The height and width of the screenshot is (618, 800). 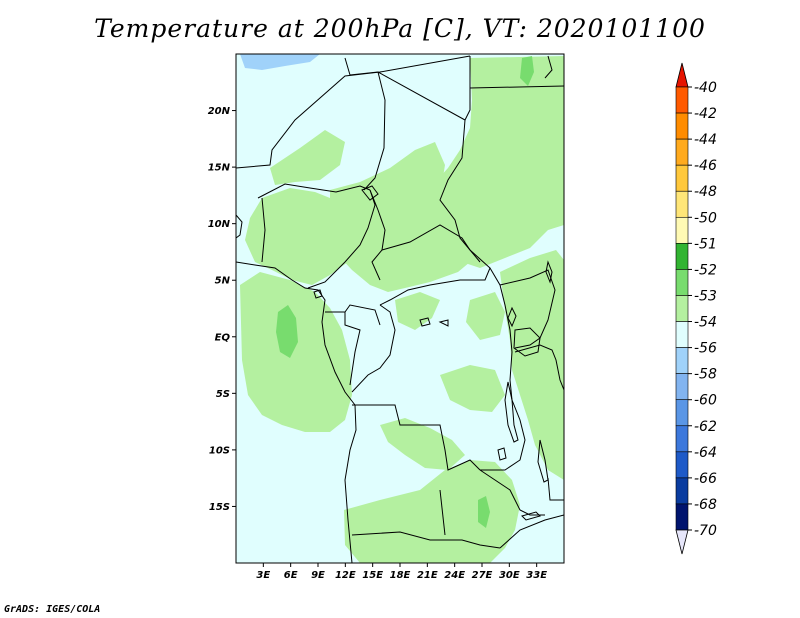 What do you see at coordinates (705, 218) in the screenshot?
I see `colorbar-label: -50` at bounding box center [705, 218].